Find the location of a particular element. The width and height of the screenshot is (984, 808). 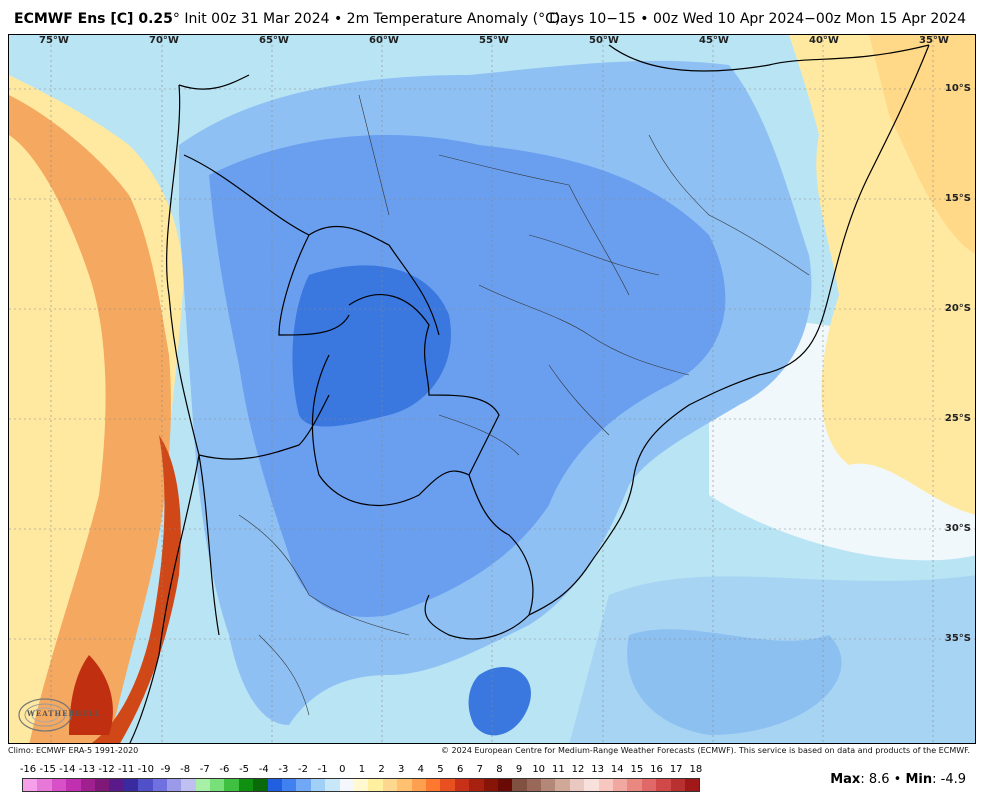

min-label: Min is located at coordinates (919, 779).